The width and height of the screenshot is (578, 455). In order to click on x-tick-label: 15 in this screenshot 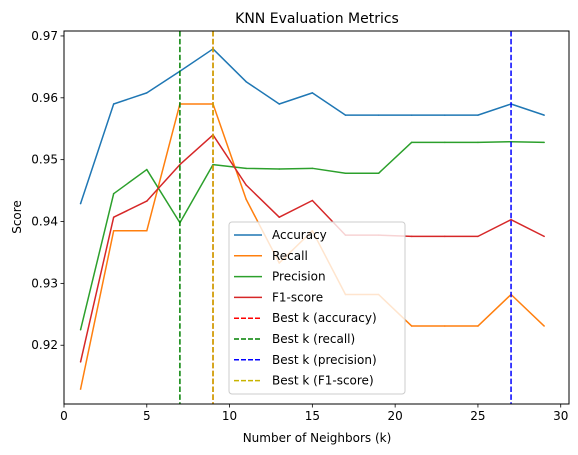, I will do `click(312, 416)`.